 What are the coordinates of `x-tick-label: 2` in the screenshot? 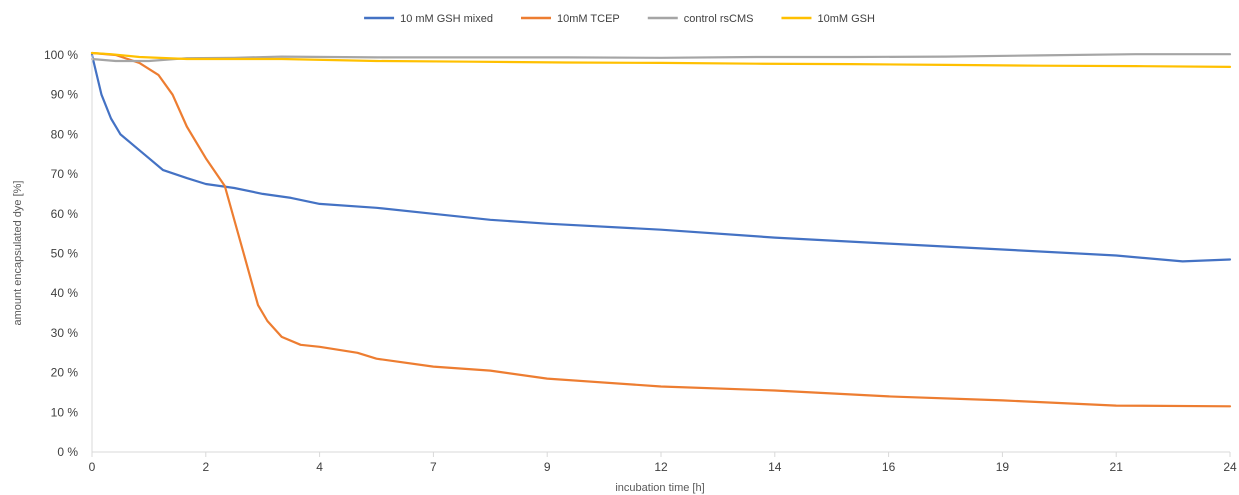 It's located at (205, 467).